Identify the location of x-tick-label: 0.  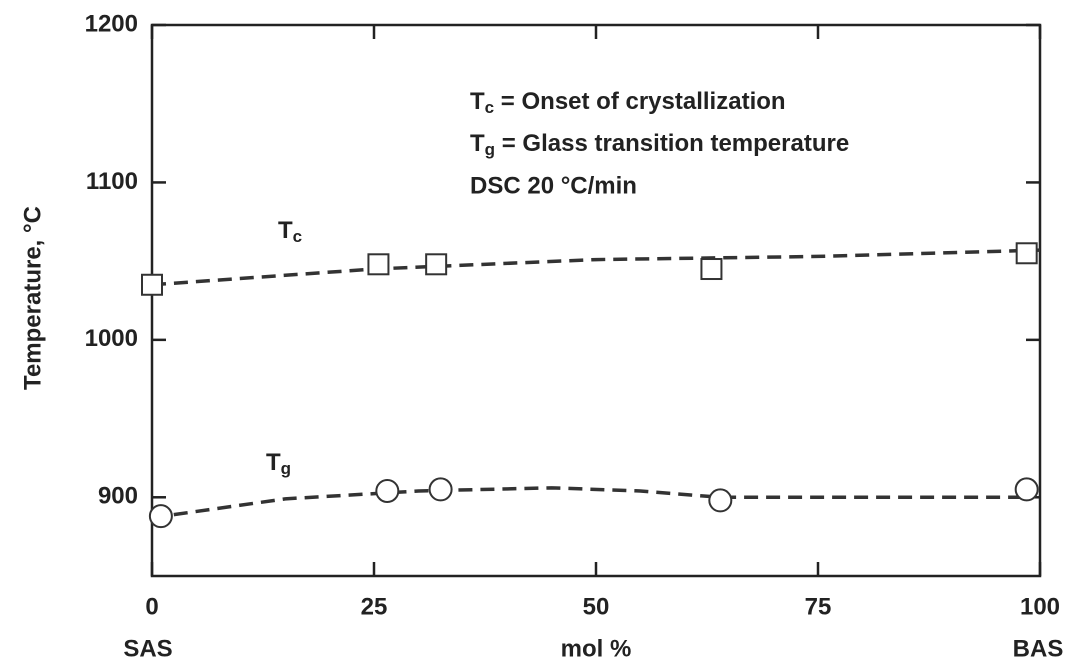
(151, 606).